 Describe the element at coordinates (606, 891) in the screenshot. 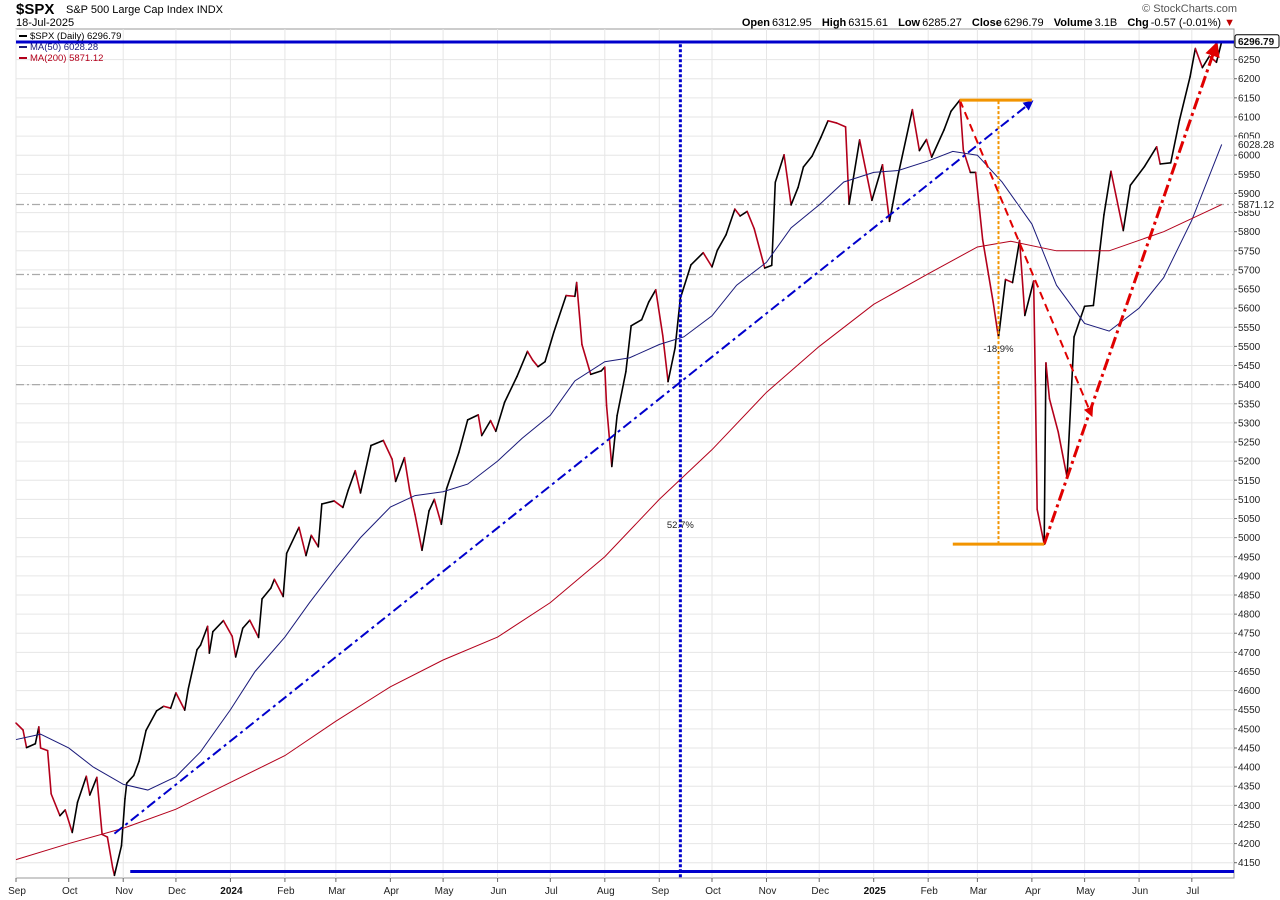

I see `x-tick-label: Aug` at that location.